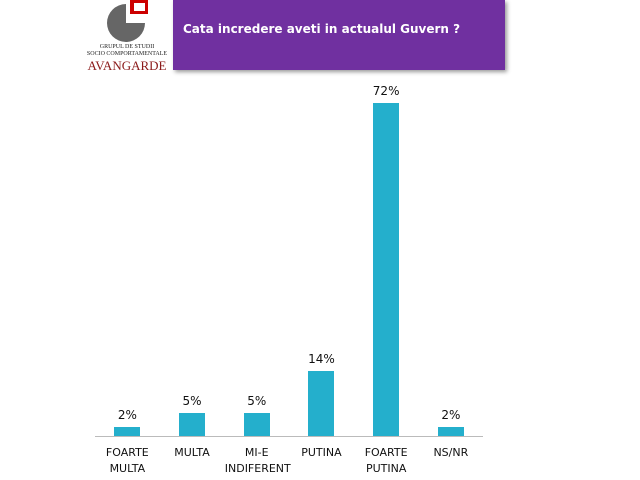  I want to click on x-axis, so click(289, 436).